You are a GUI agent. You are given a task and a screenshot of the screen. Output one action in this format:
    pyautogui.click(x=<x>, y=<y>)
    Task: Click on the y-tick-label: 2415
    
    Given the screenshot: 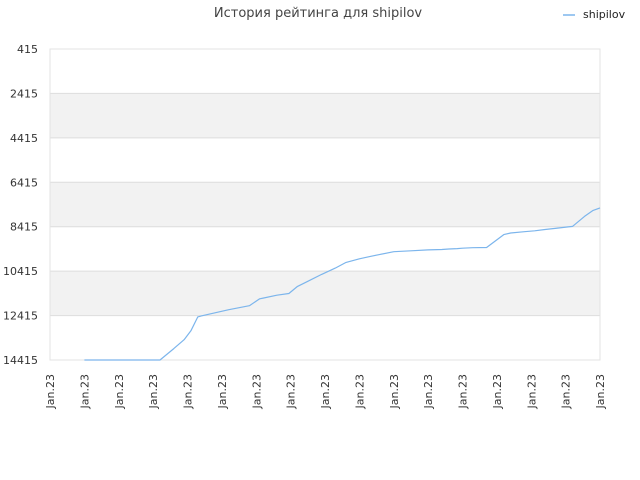 What is the action you would take?
    pyautogui.click(x=24, y=93)
    